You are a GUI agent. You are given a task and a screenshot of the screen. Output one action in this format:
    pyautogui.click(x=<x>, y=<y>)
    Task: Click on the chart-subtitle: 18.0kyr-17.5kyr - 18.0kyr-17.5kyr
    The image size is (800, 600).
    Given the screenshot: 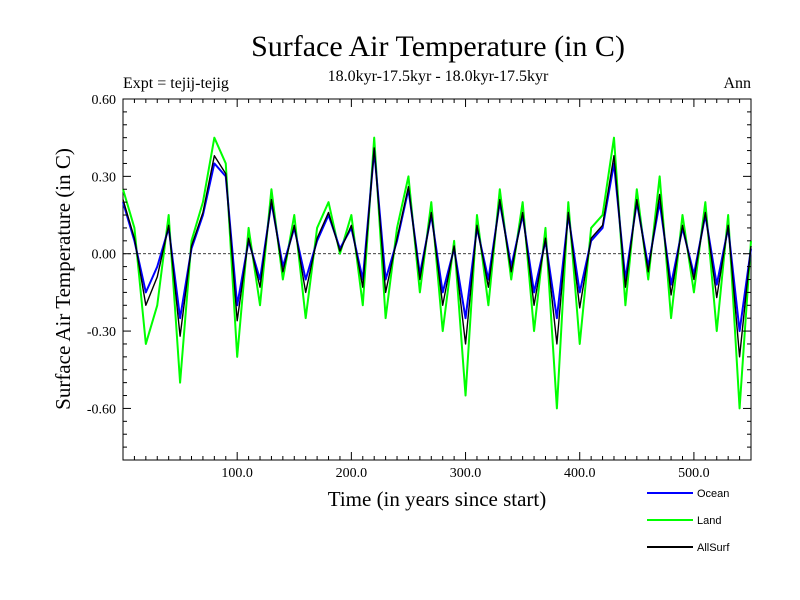 What is the action you would take?
    pyautogui.click(x=438, y=76)
    